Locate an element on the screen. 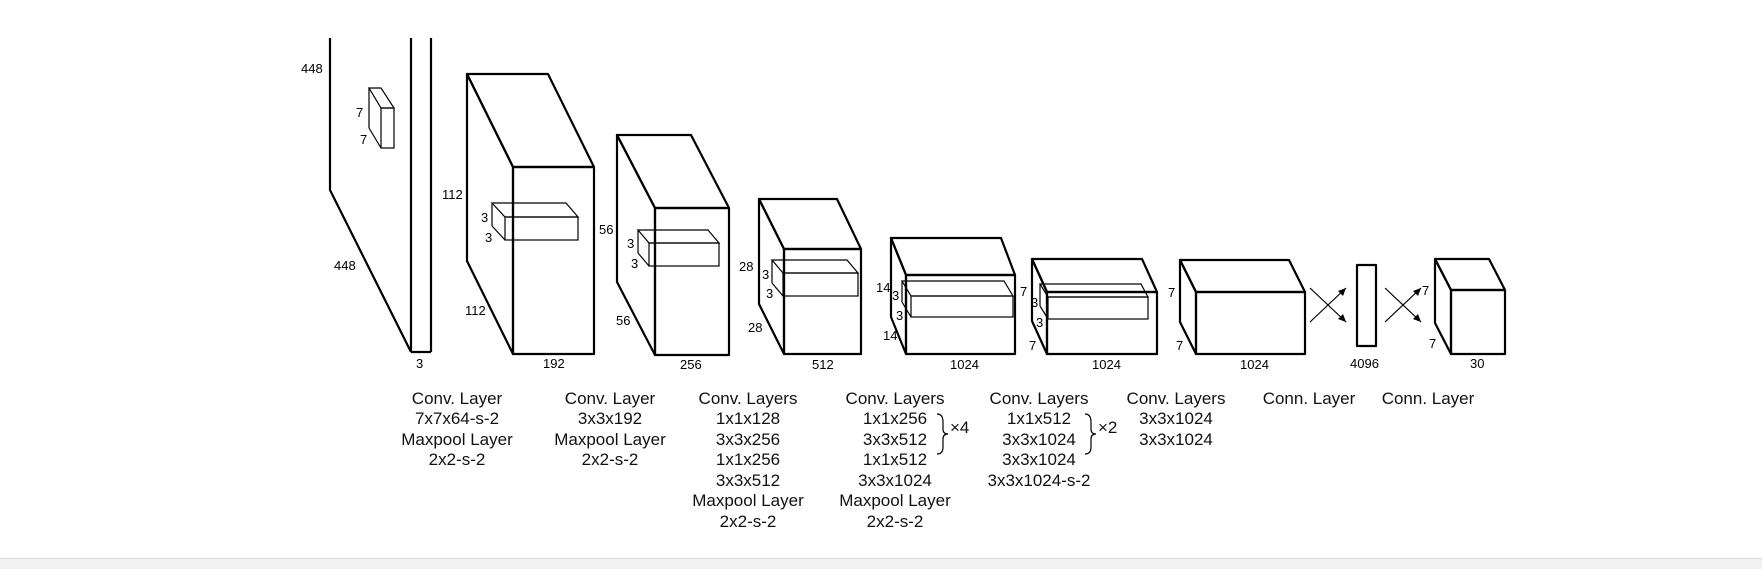 This screenshot has width=1762, height=569. caption-line: 7x7x64-s-2 is located at coordinates (457, 418).